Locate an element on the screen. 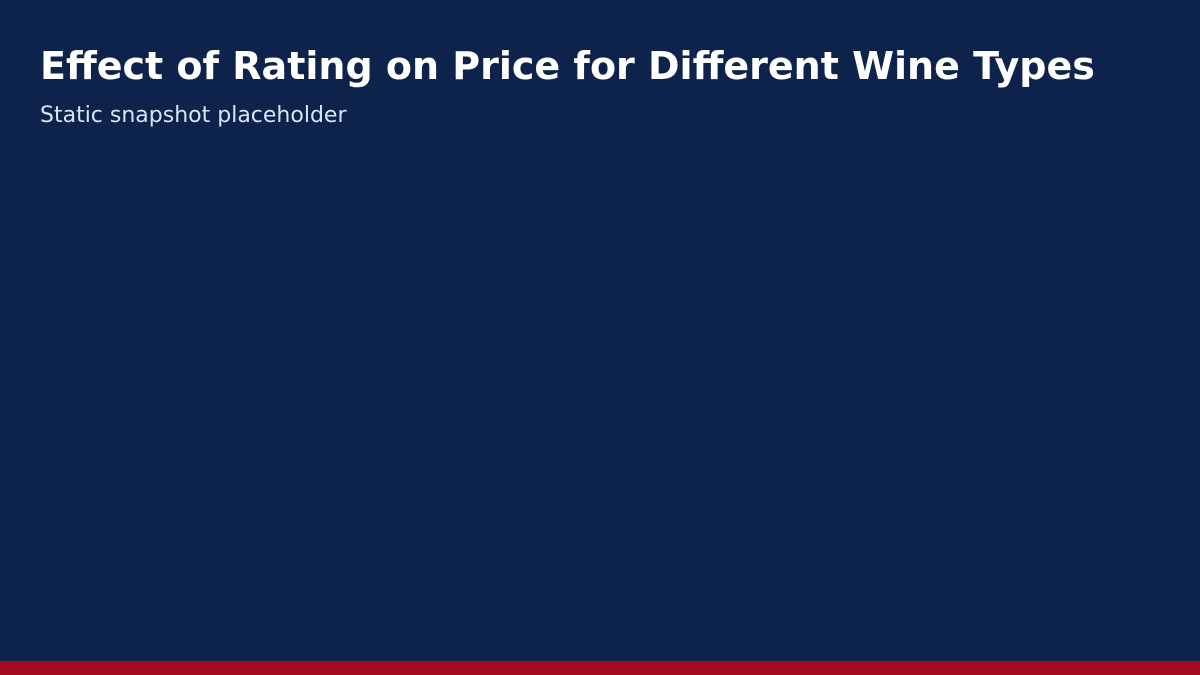 The width and height of the screenshot is (1200, 675). page-subtitle: Static snapshot placeholder is located at coordinates (193, 115).